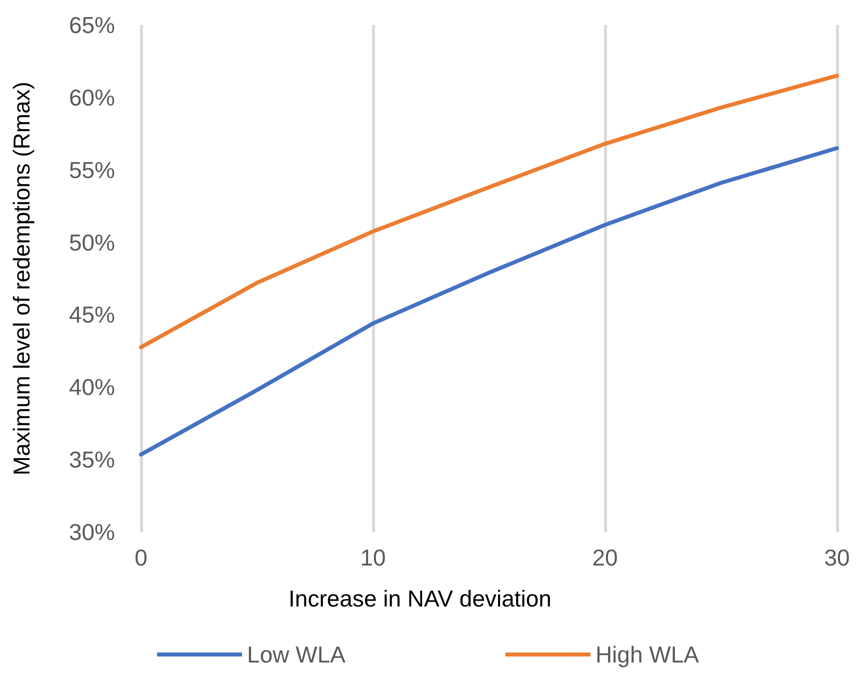  I want to click on legend-label: High WLA, so click(647, 655).